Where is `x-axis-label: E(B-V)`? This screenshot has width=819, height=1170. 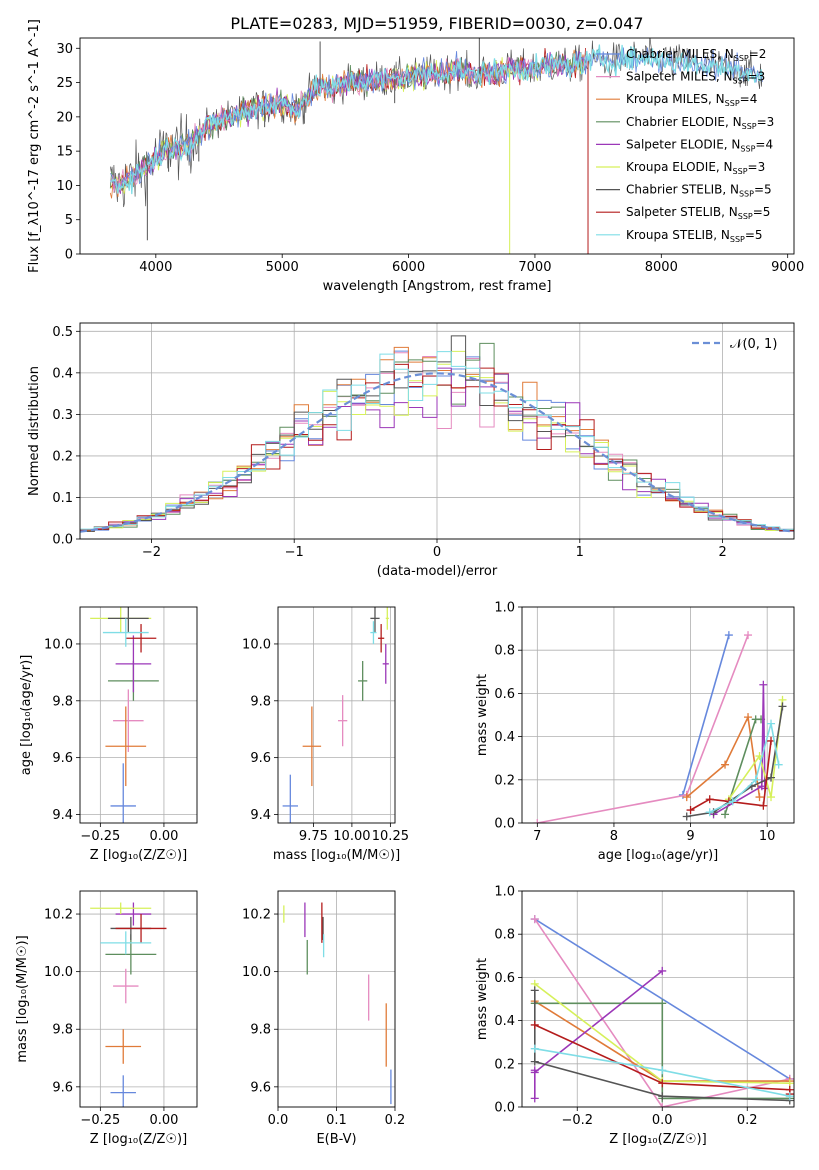 x-axis-label: E(B-V) is located at coordinates (336, 1139).